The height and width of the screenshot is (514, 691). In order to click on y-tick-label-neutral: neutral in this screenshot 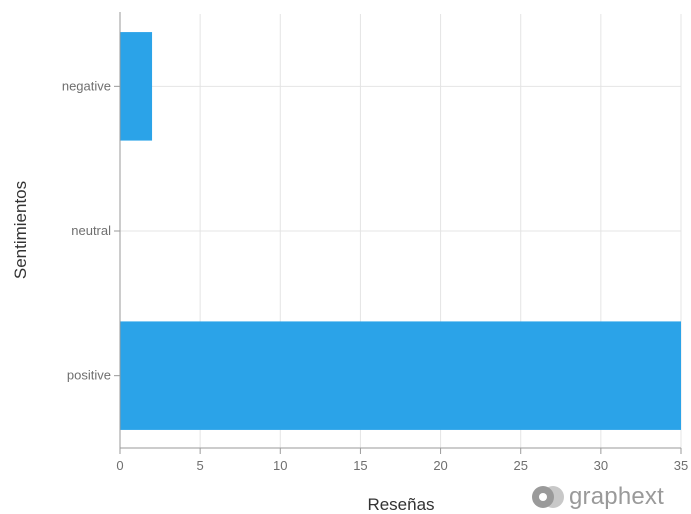, I will do `click(91, 230)`.